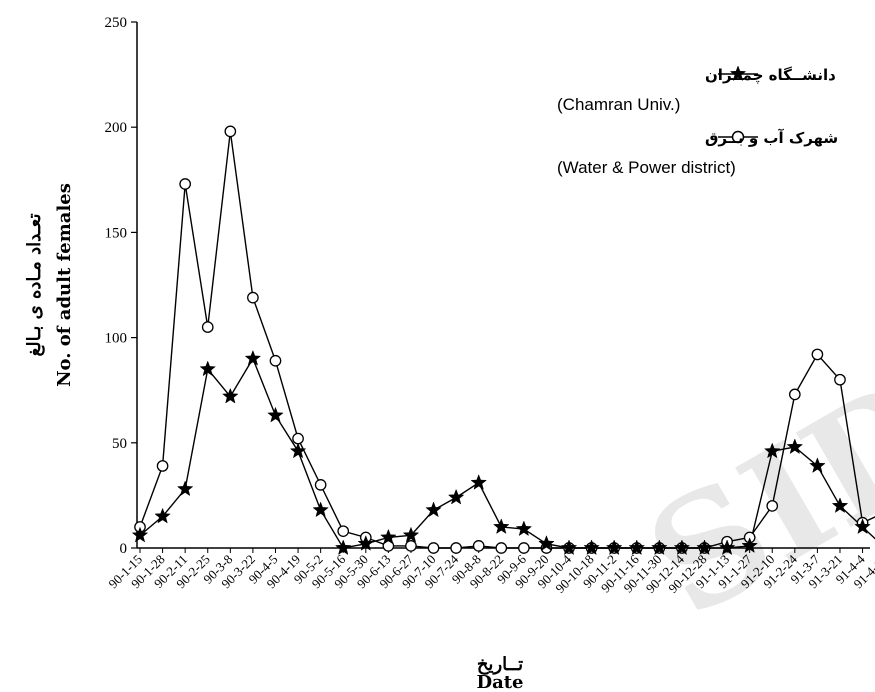  Describe the element at coordinates (697, 153) in the screenshot. I see `legend-entry-water-power: شهرک آب و بــرق (Water & Power district)` at that location.